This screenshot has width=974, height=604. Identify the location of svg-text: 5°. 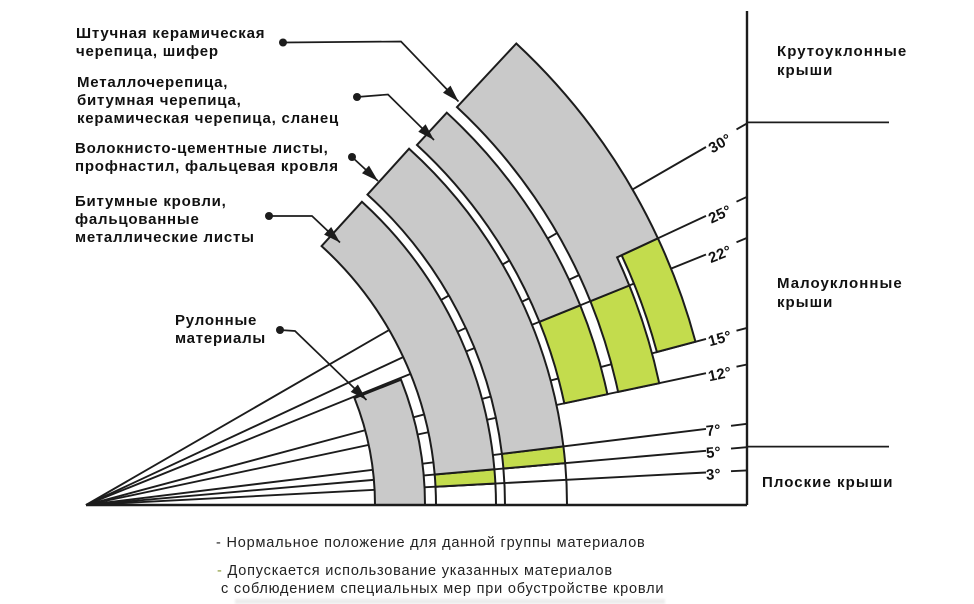
(713, 453).